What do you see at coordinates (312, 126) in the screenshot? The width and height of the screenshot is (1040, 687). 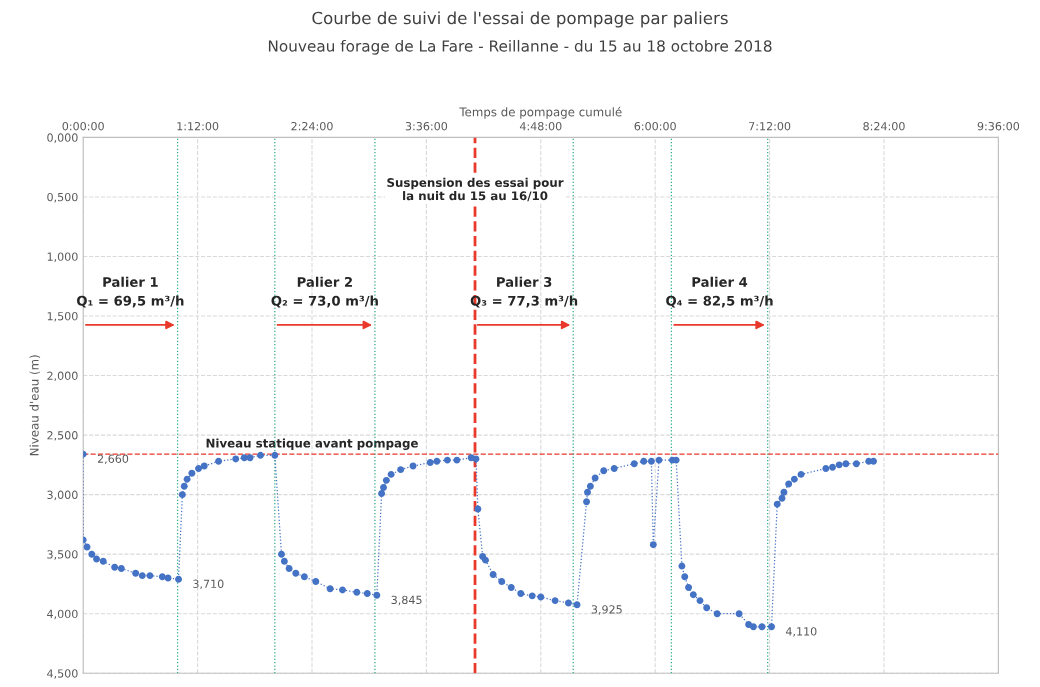 I see `x-tick-label: 2:24:00` at bounding box center [312, 126].